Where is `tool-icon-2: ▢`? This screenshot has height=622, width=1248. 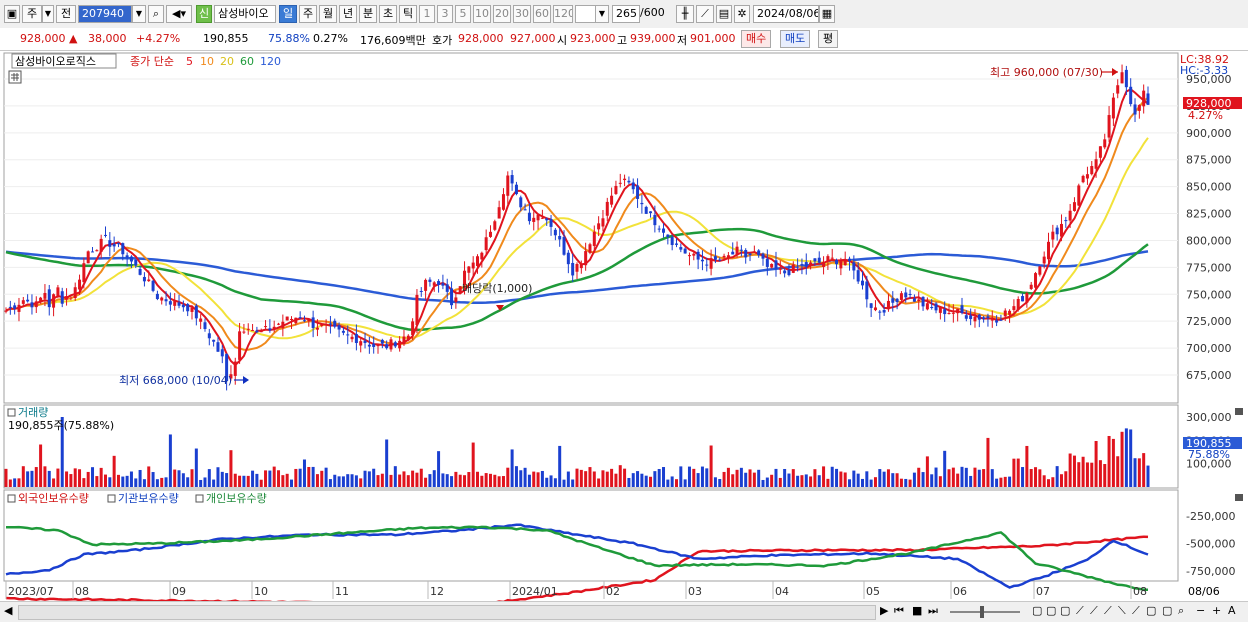
tool-icon-2: ▢ is located at coordinates (1051, 610).